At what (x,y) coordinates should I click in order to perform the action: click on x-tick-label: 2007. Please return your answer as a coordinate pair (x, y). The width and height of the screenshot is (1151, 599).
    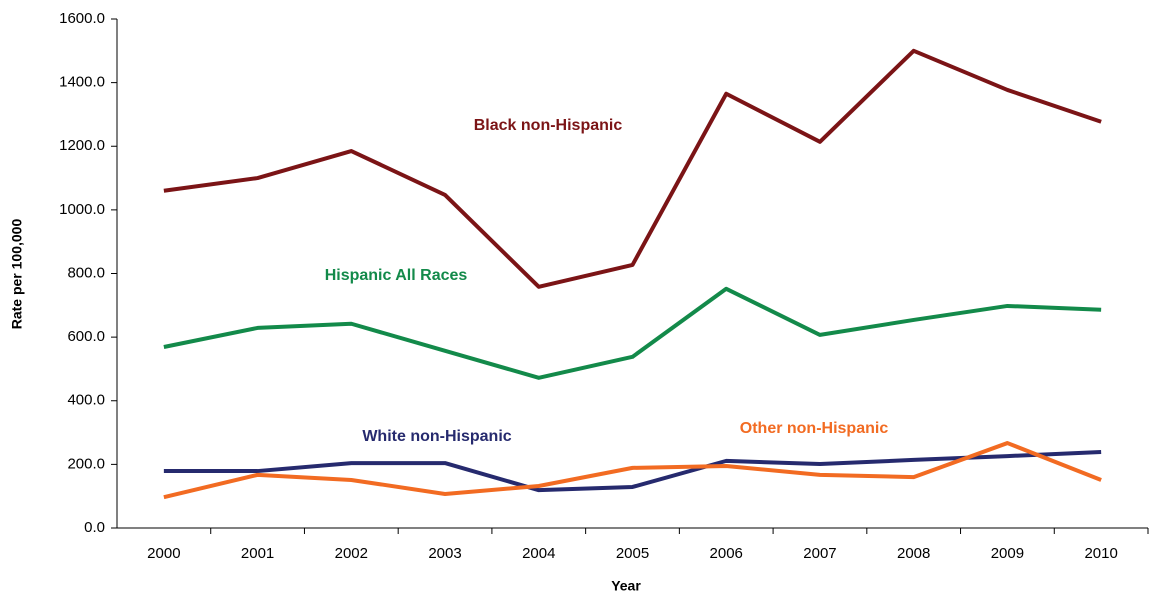
    Looking at the image, I should click on (819, 553).